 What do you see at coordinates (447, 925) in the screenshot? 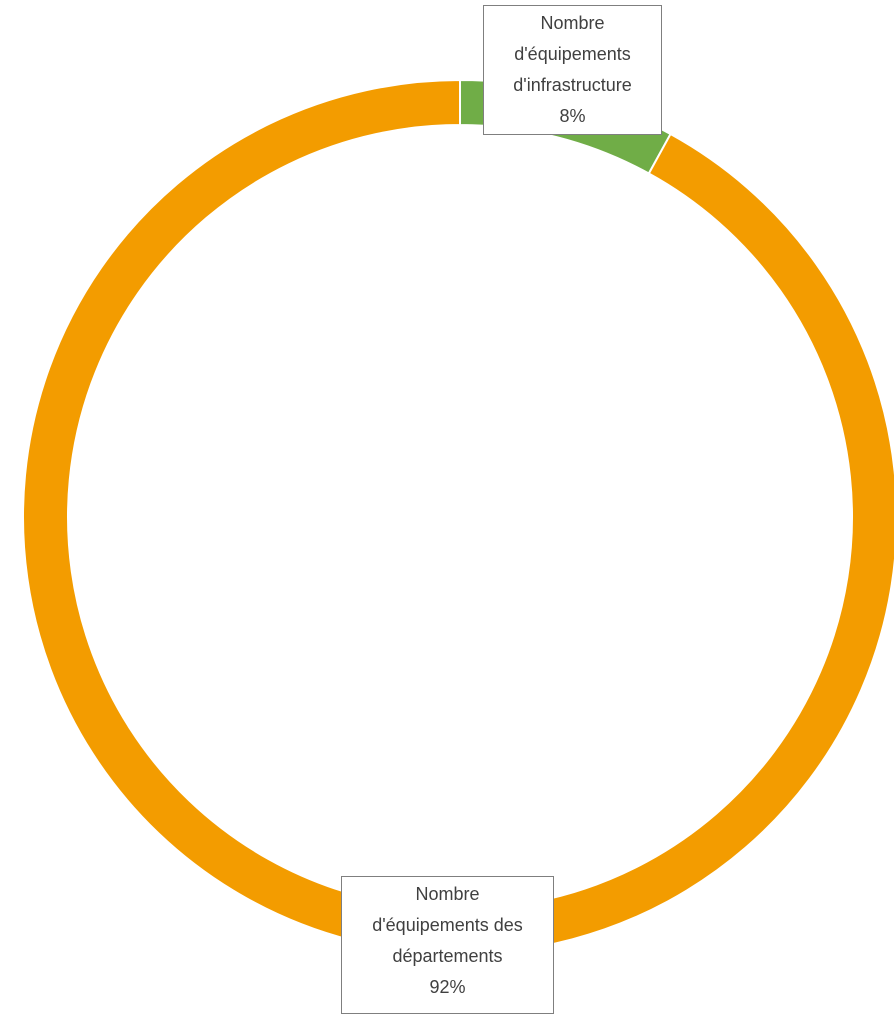
I see `category-name: Nombre d'équipements des départements` at bounding box center [447, 925].